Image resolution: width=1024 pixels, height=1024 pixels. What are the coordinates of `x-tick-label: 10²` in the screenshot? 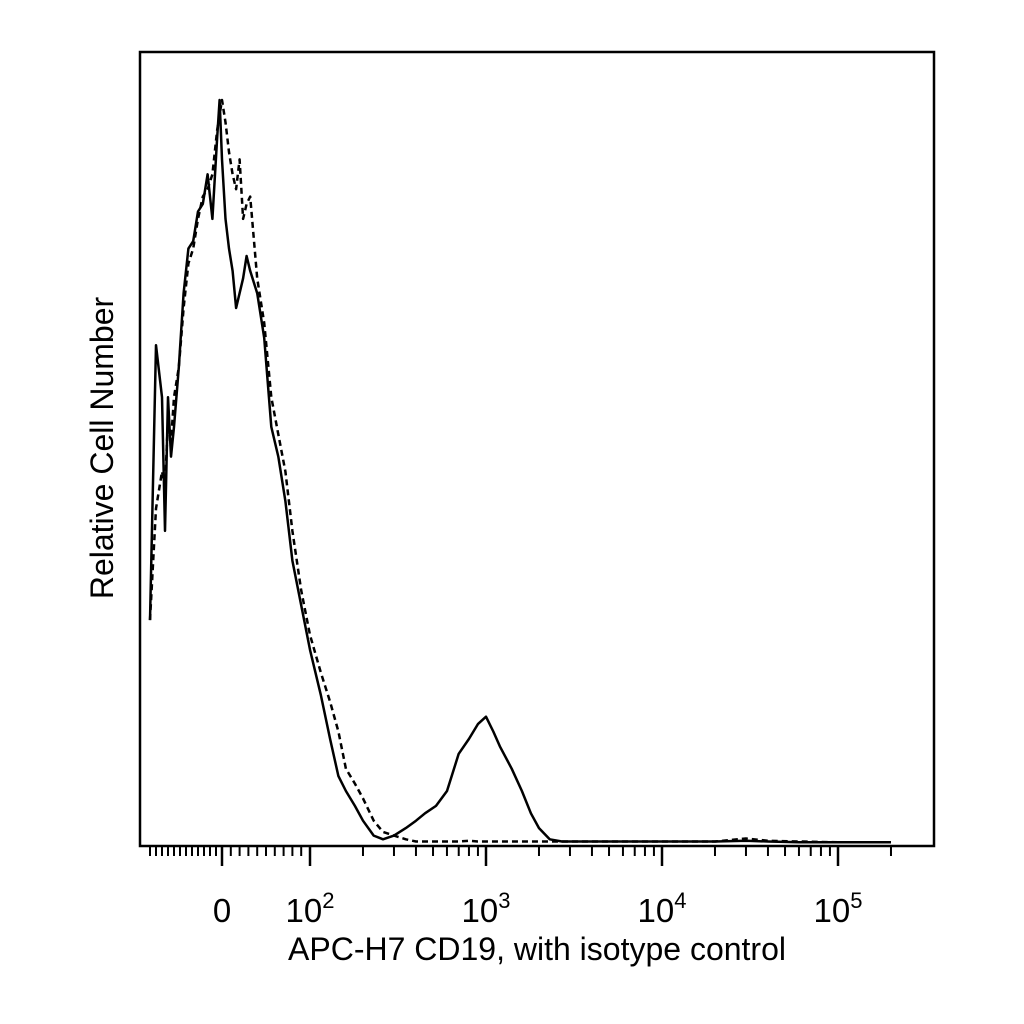 It's located at (310, 908).